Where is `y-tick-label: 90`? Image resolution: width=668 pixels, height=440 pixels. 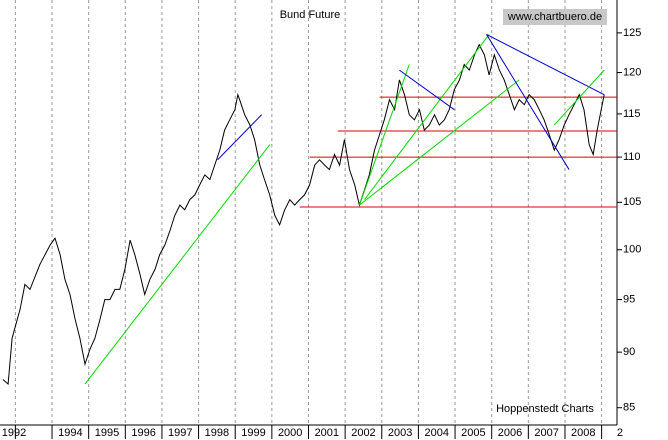
y-tick-label: 90 is located at coordinates (629, 352).